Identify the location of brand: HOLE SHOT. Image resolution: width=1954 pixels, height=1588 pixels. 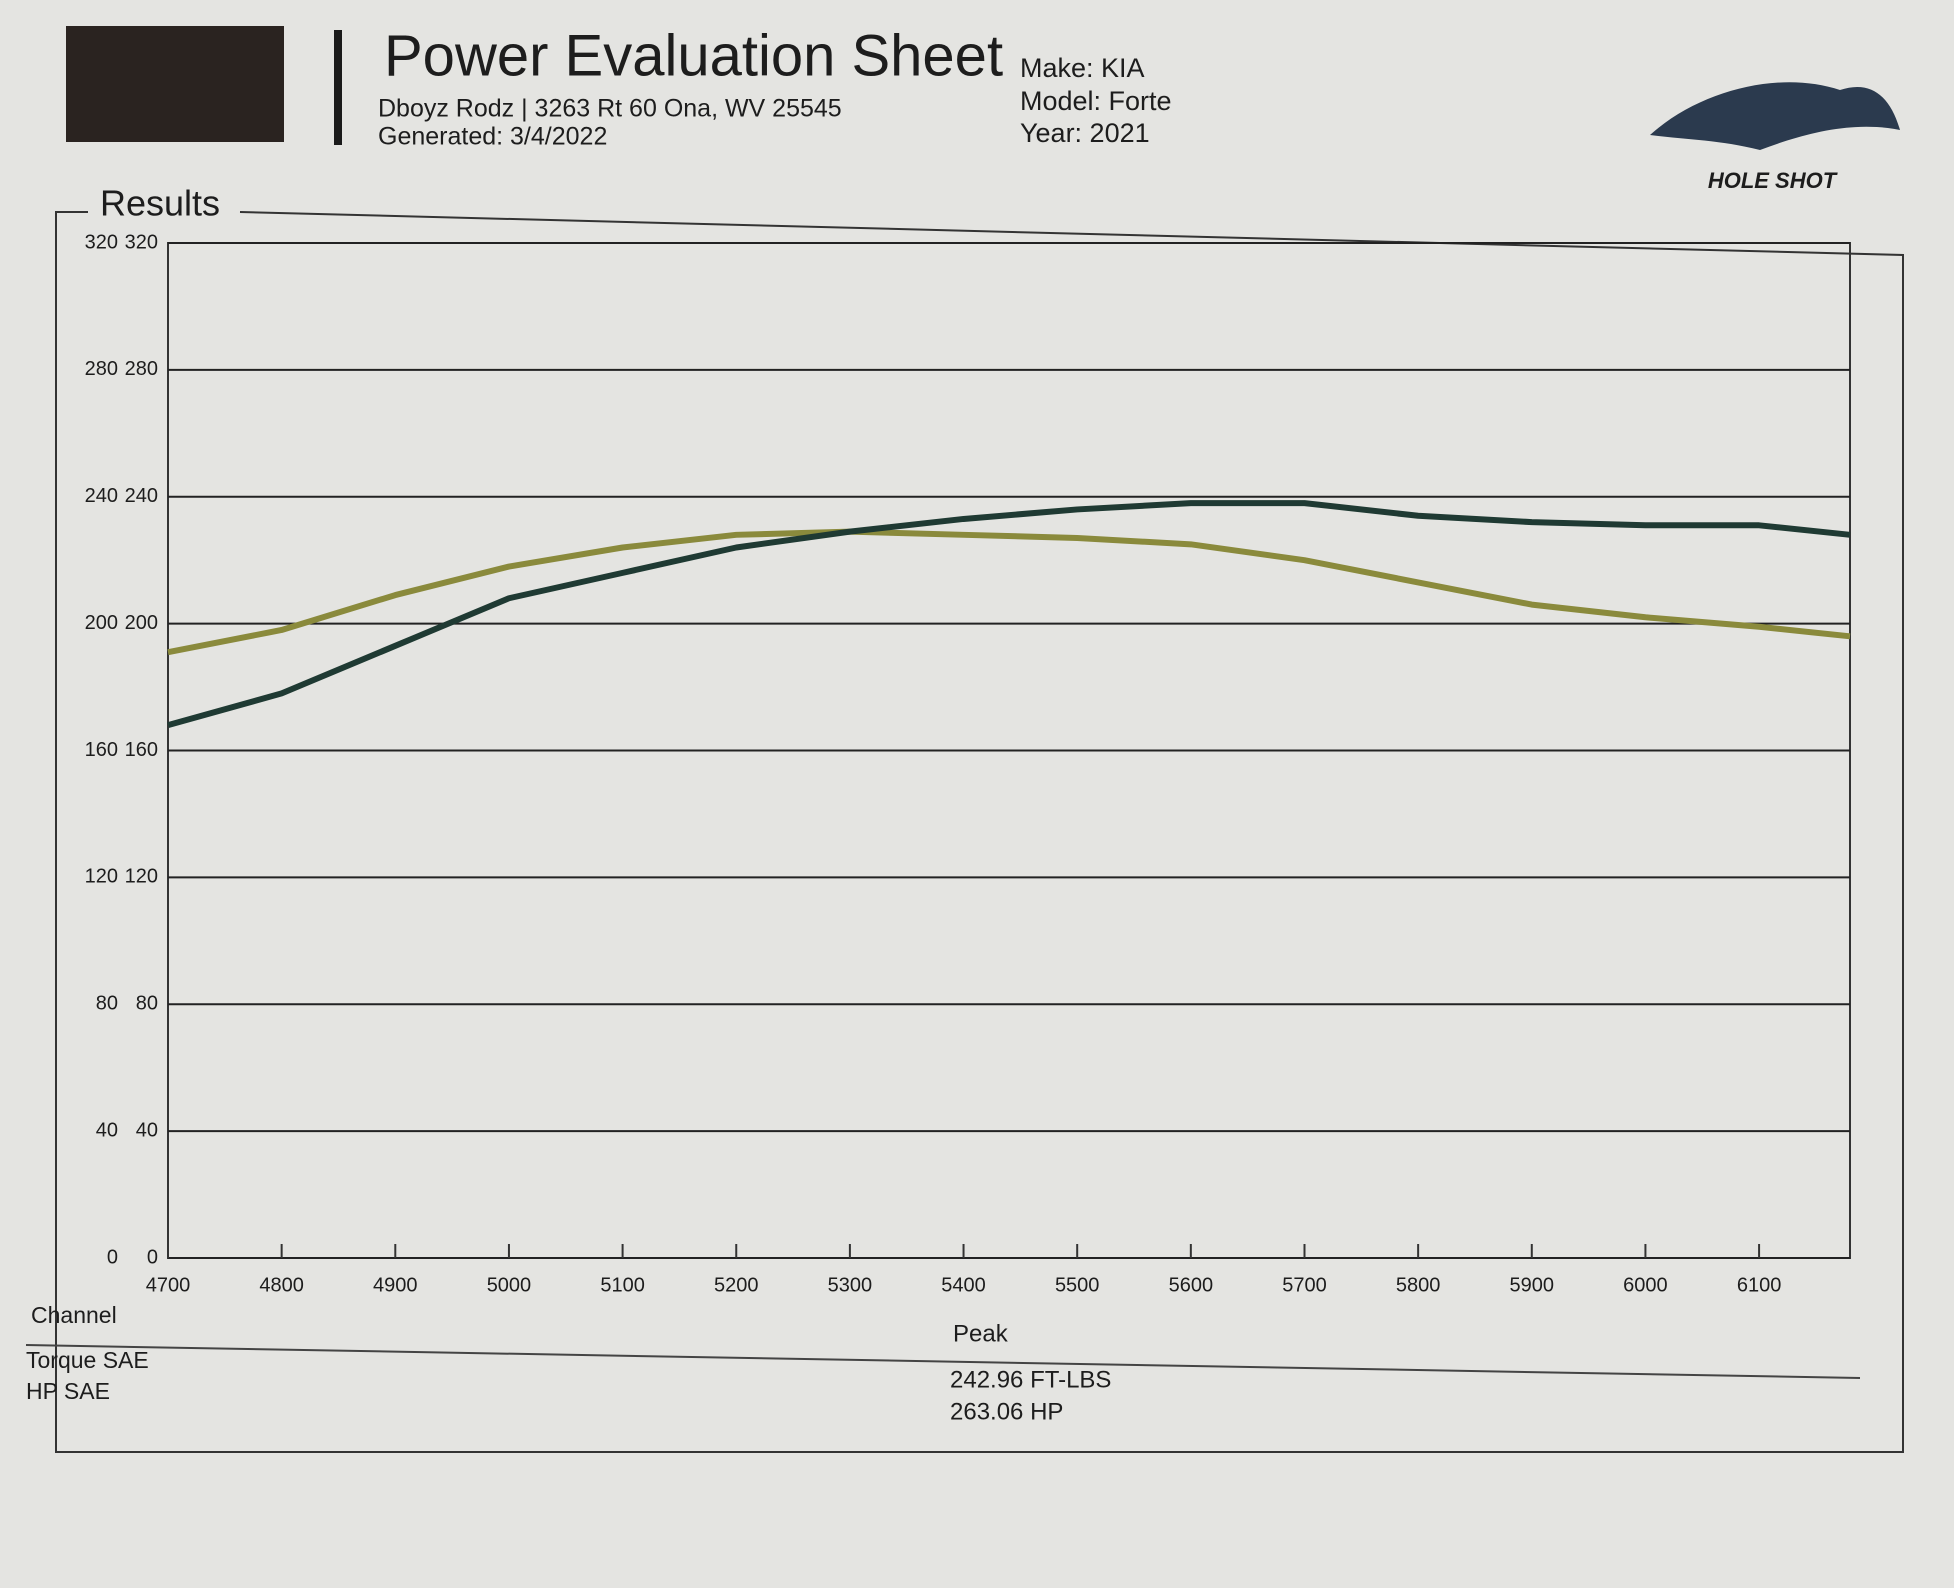
(1773, 180).